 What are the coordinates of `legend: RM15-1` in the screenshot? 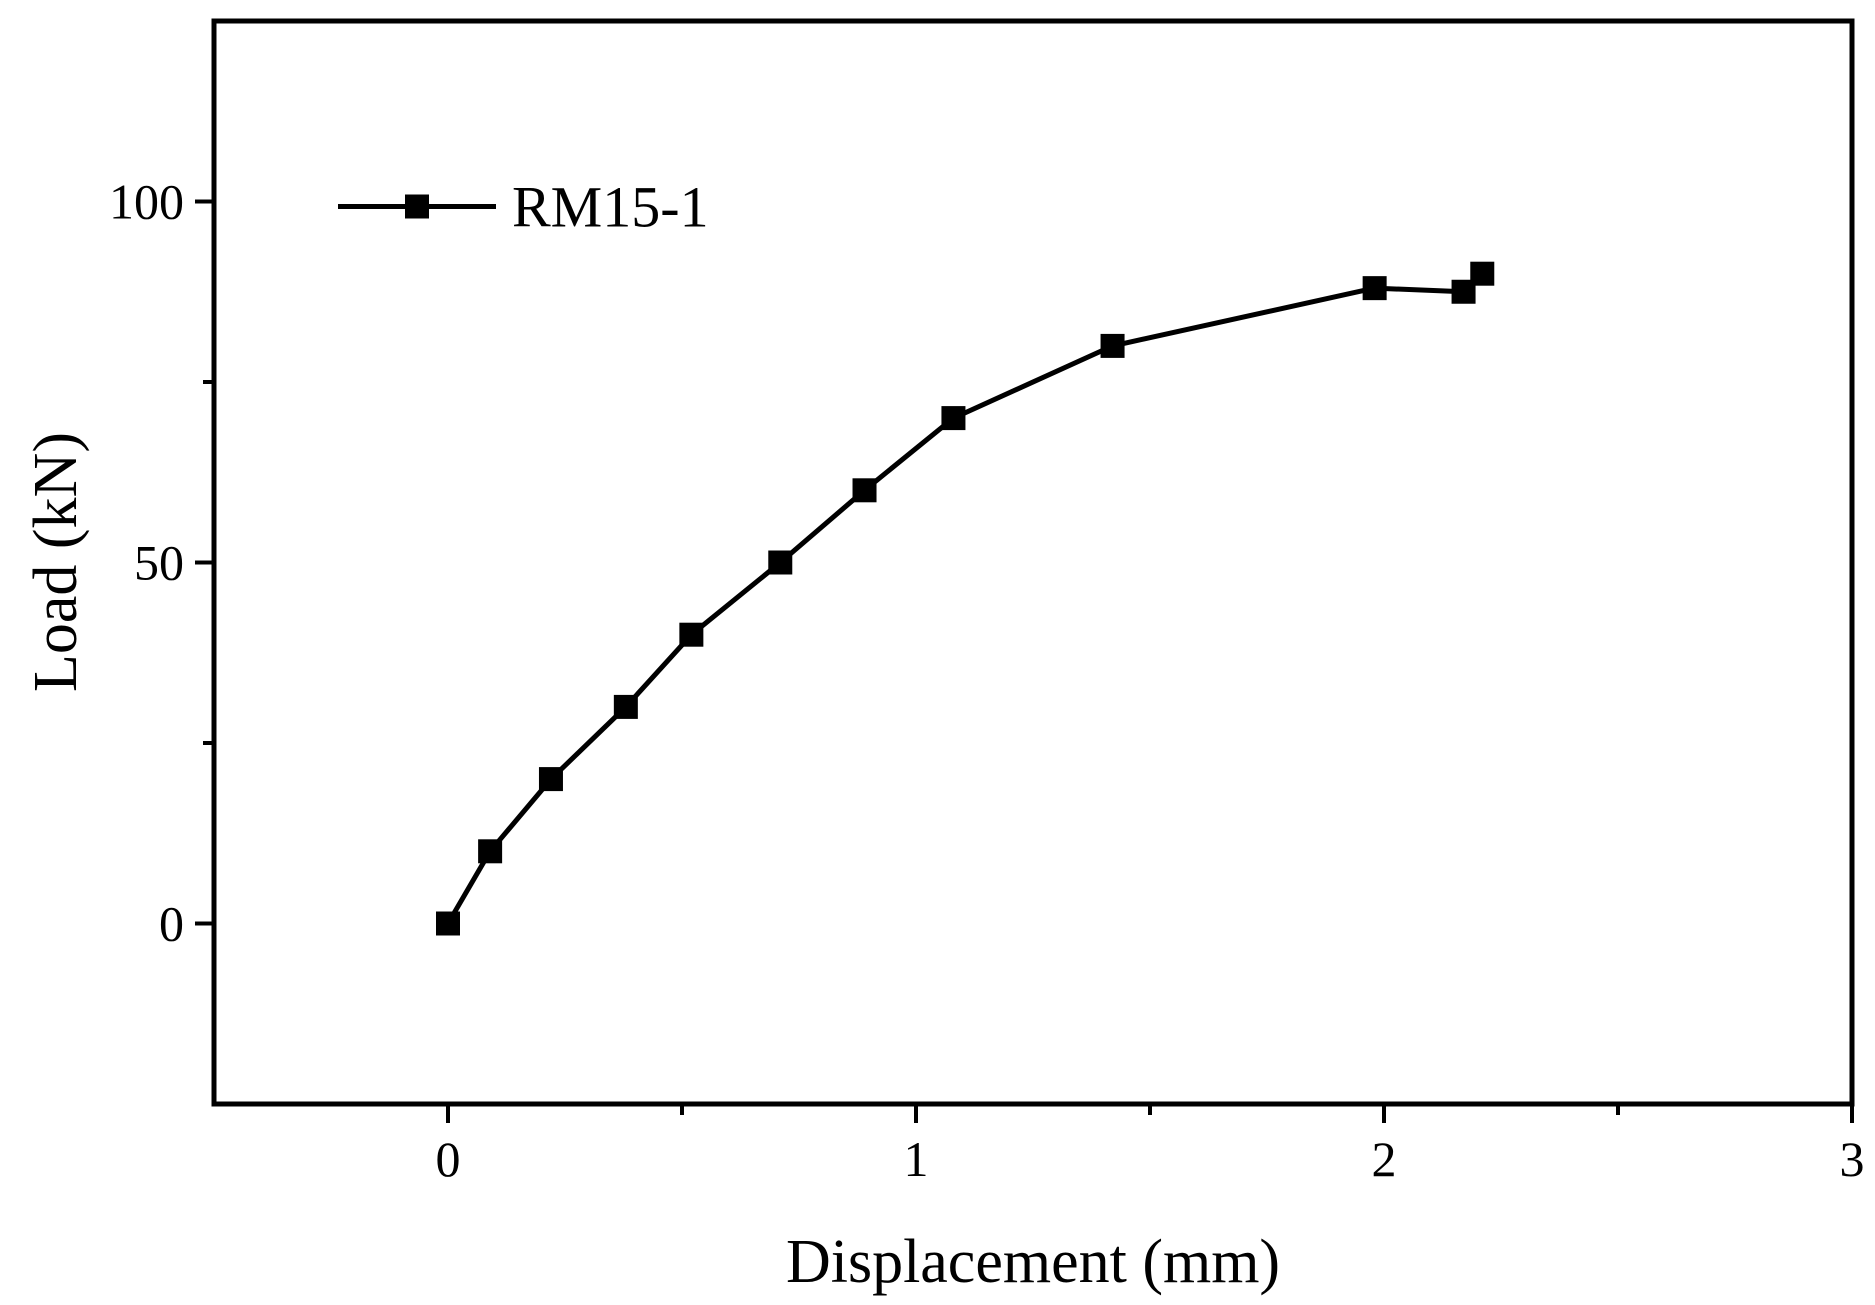 It's located at (523, 207).